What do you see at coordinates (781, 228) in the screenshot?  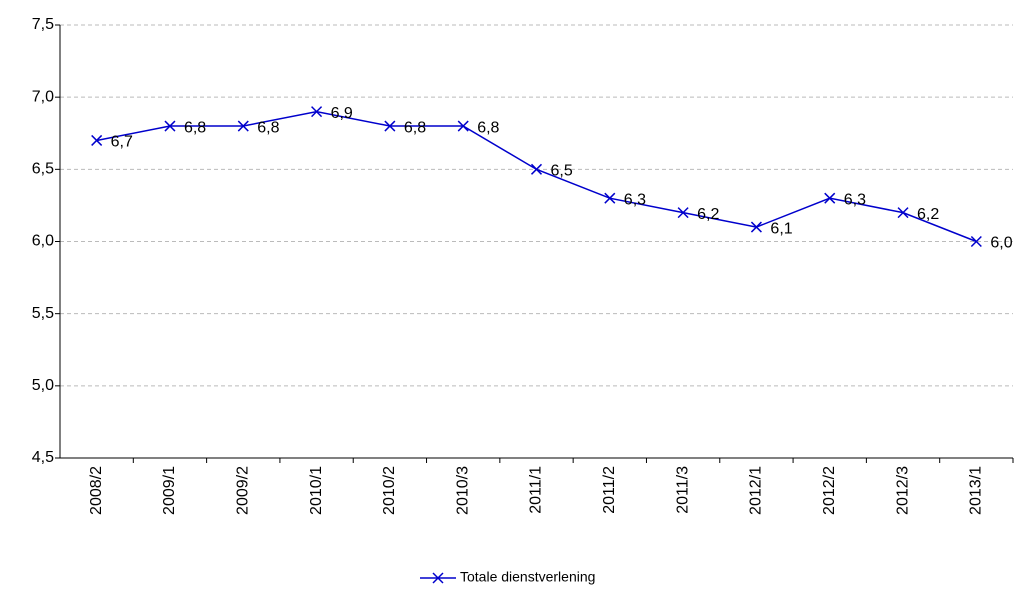 I see `data-label: 6,1` at bounding box center [781, 228].